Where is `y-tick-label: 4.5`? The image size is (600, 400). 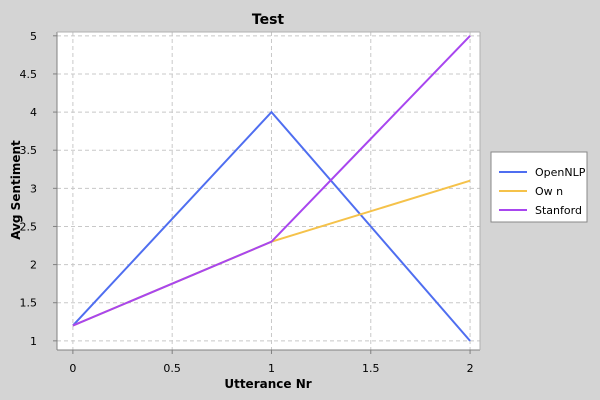
y-tick-label: 4.5 is located at coordinates (29, 74).